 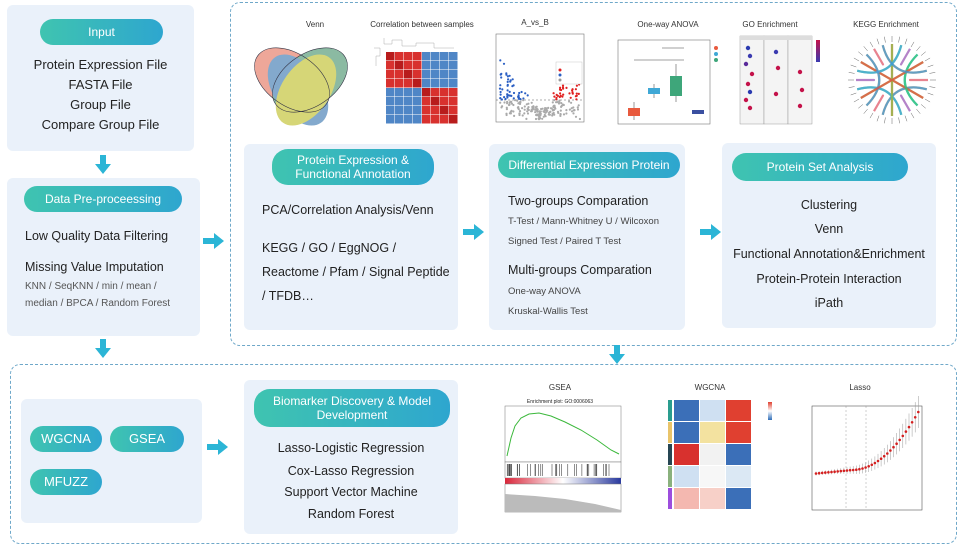 What do you see at coordinates (829, 229) in the screenshot?
I see `protein-set-item-2: Venn` at bounding box center [829, 229].